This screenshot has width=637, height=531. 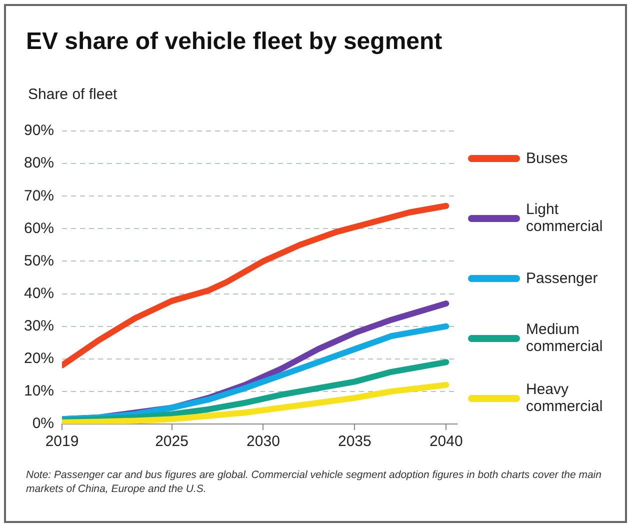 What do you see at coordinates (39, 131) in the screenshot?
I see `y-tick-label: 90%` at bounding box center [39, 131].